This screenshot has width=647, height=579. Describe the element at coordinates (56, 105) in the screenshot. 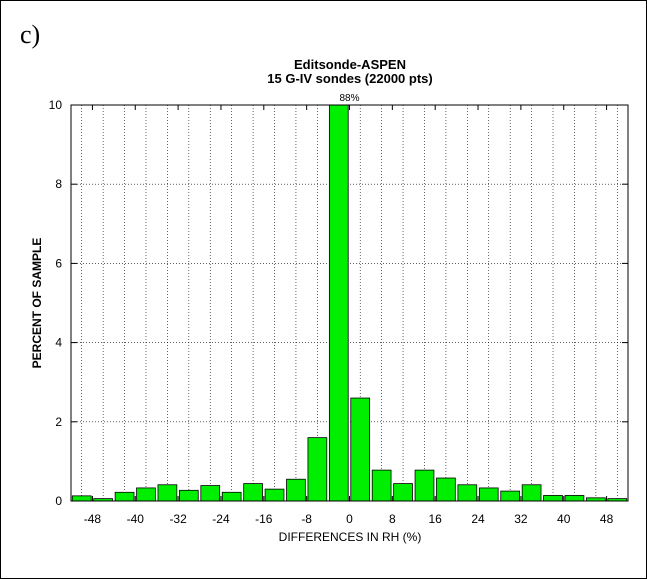

I see `y-tick-label: 10` at that location.